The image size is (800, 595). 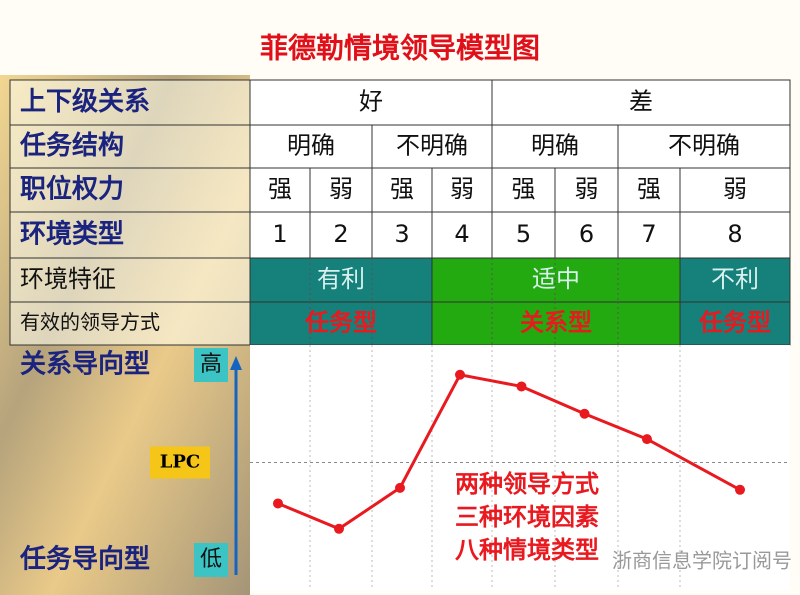 I want to click on cell-text: 好, so click(x=371, y=102).